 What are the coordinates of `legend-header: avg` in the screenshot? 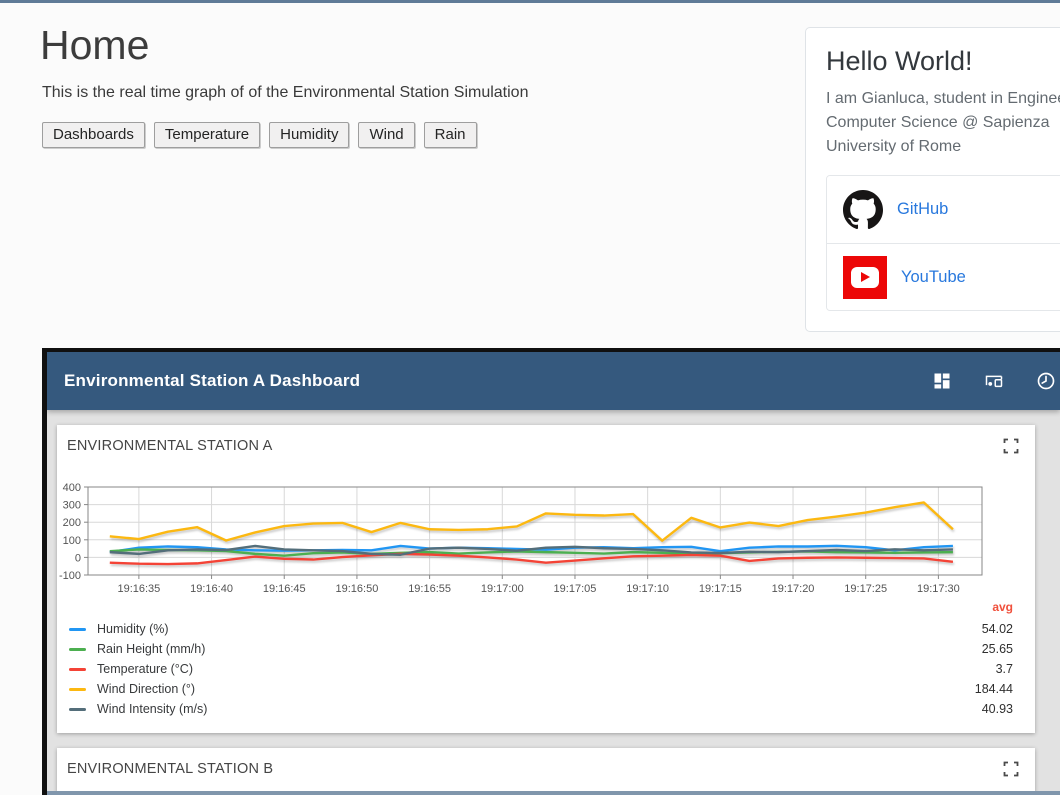 It's located at (546, 608).